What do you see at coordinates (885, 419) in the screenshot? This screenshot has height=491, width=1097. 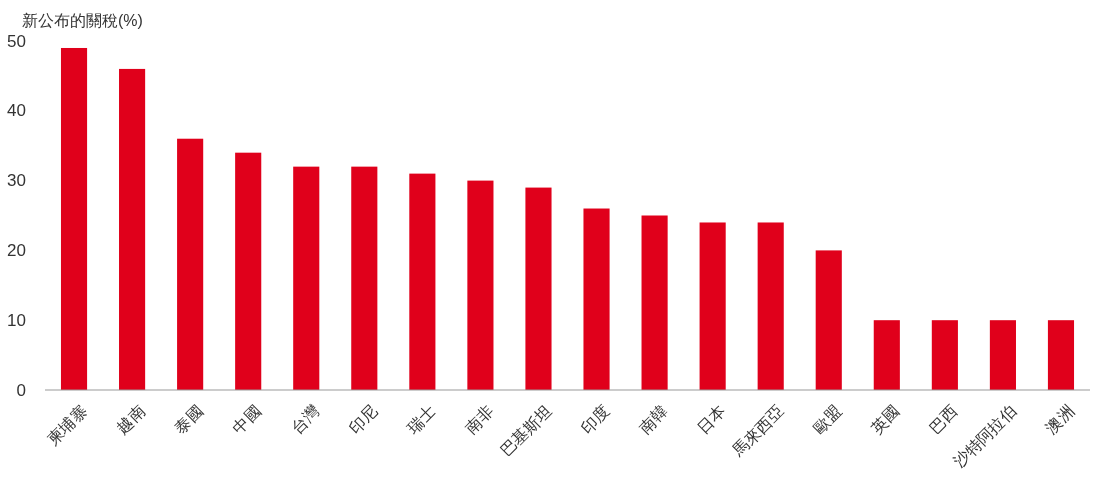 I see `x-tick-label: 英國` at bounding box center [885, 419].